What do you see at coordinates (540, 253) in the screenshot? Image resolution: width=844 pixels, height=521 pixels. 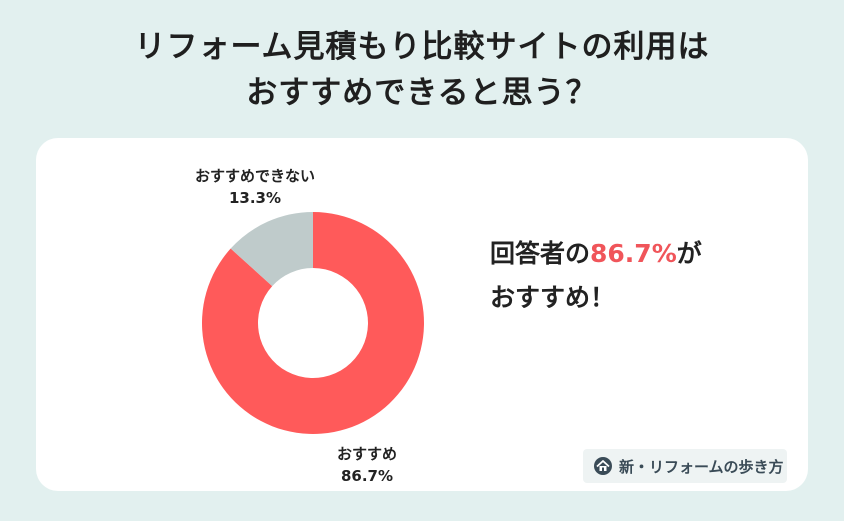 I see `callout-prefix: 回答者の` at bounding box center [540, 253].